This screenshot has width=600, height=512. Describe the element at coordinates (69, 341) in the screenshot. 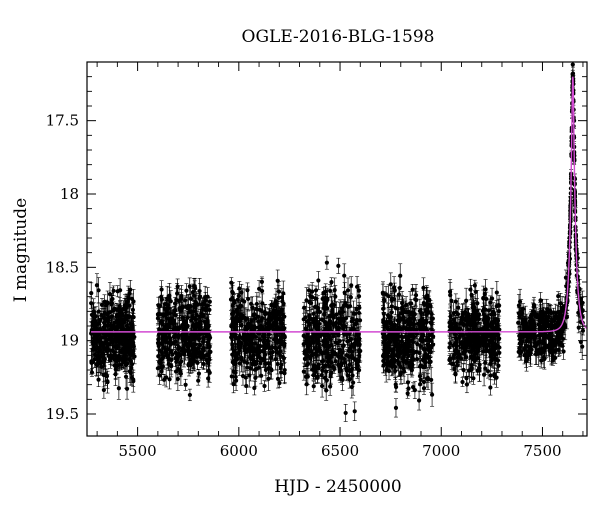

I see `y-tick-label: 19` at that location.